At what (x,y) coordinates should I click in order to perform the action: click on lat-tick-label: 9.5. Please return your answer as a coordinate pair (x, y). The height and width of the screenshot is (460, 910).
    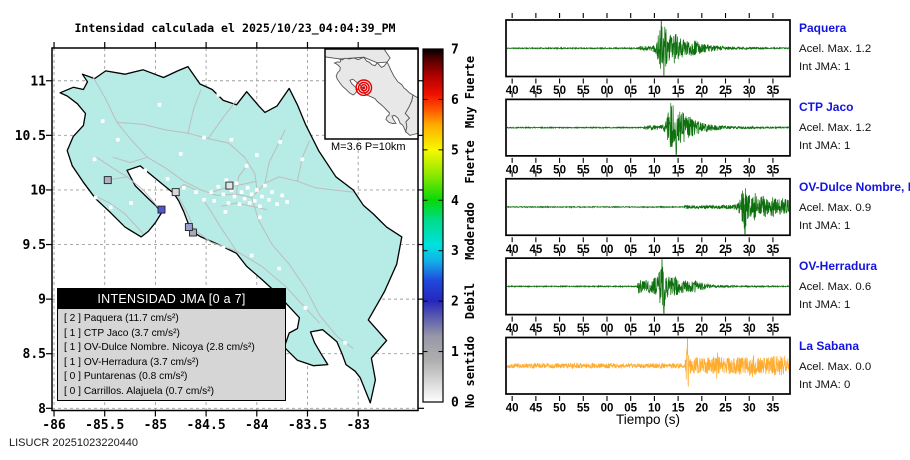
    Looking at the image, I should click on (34, 245).